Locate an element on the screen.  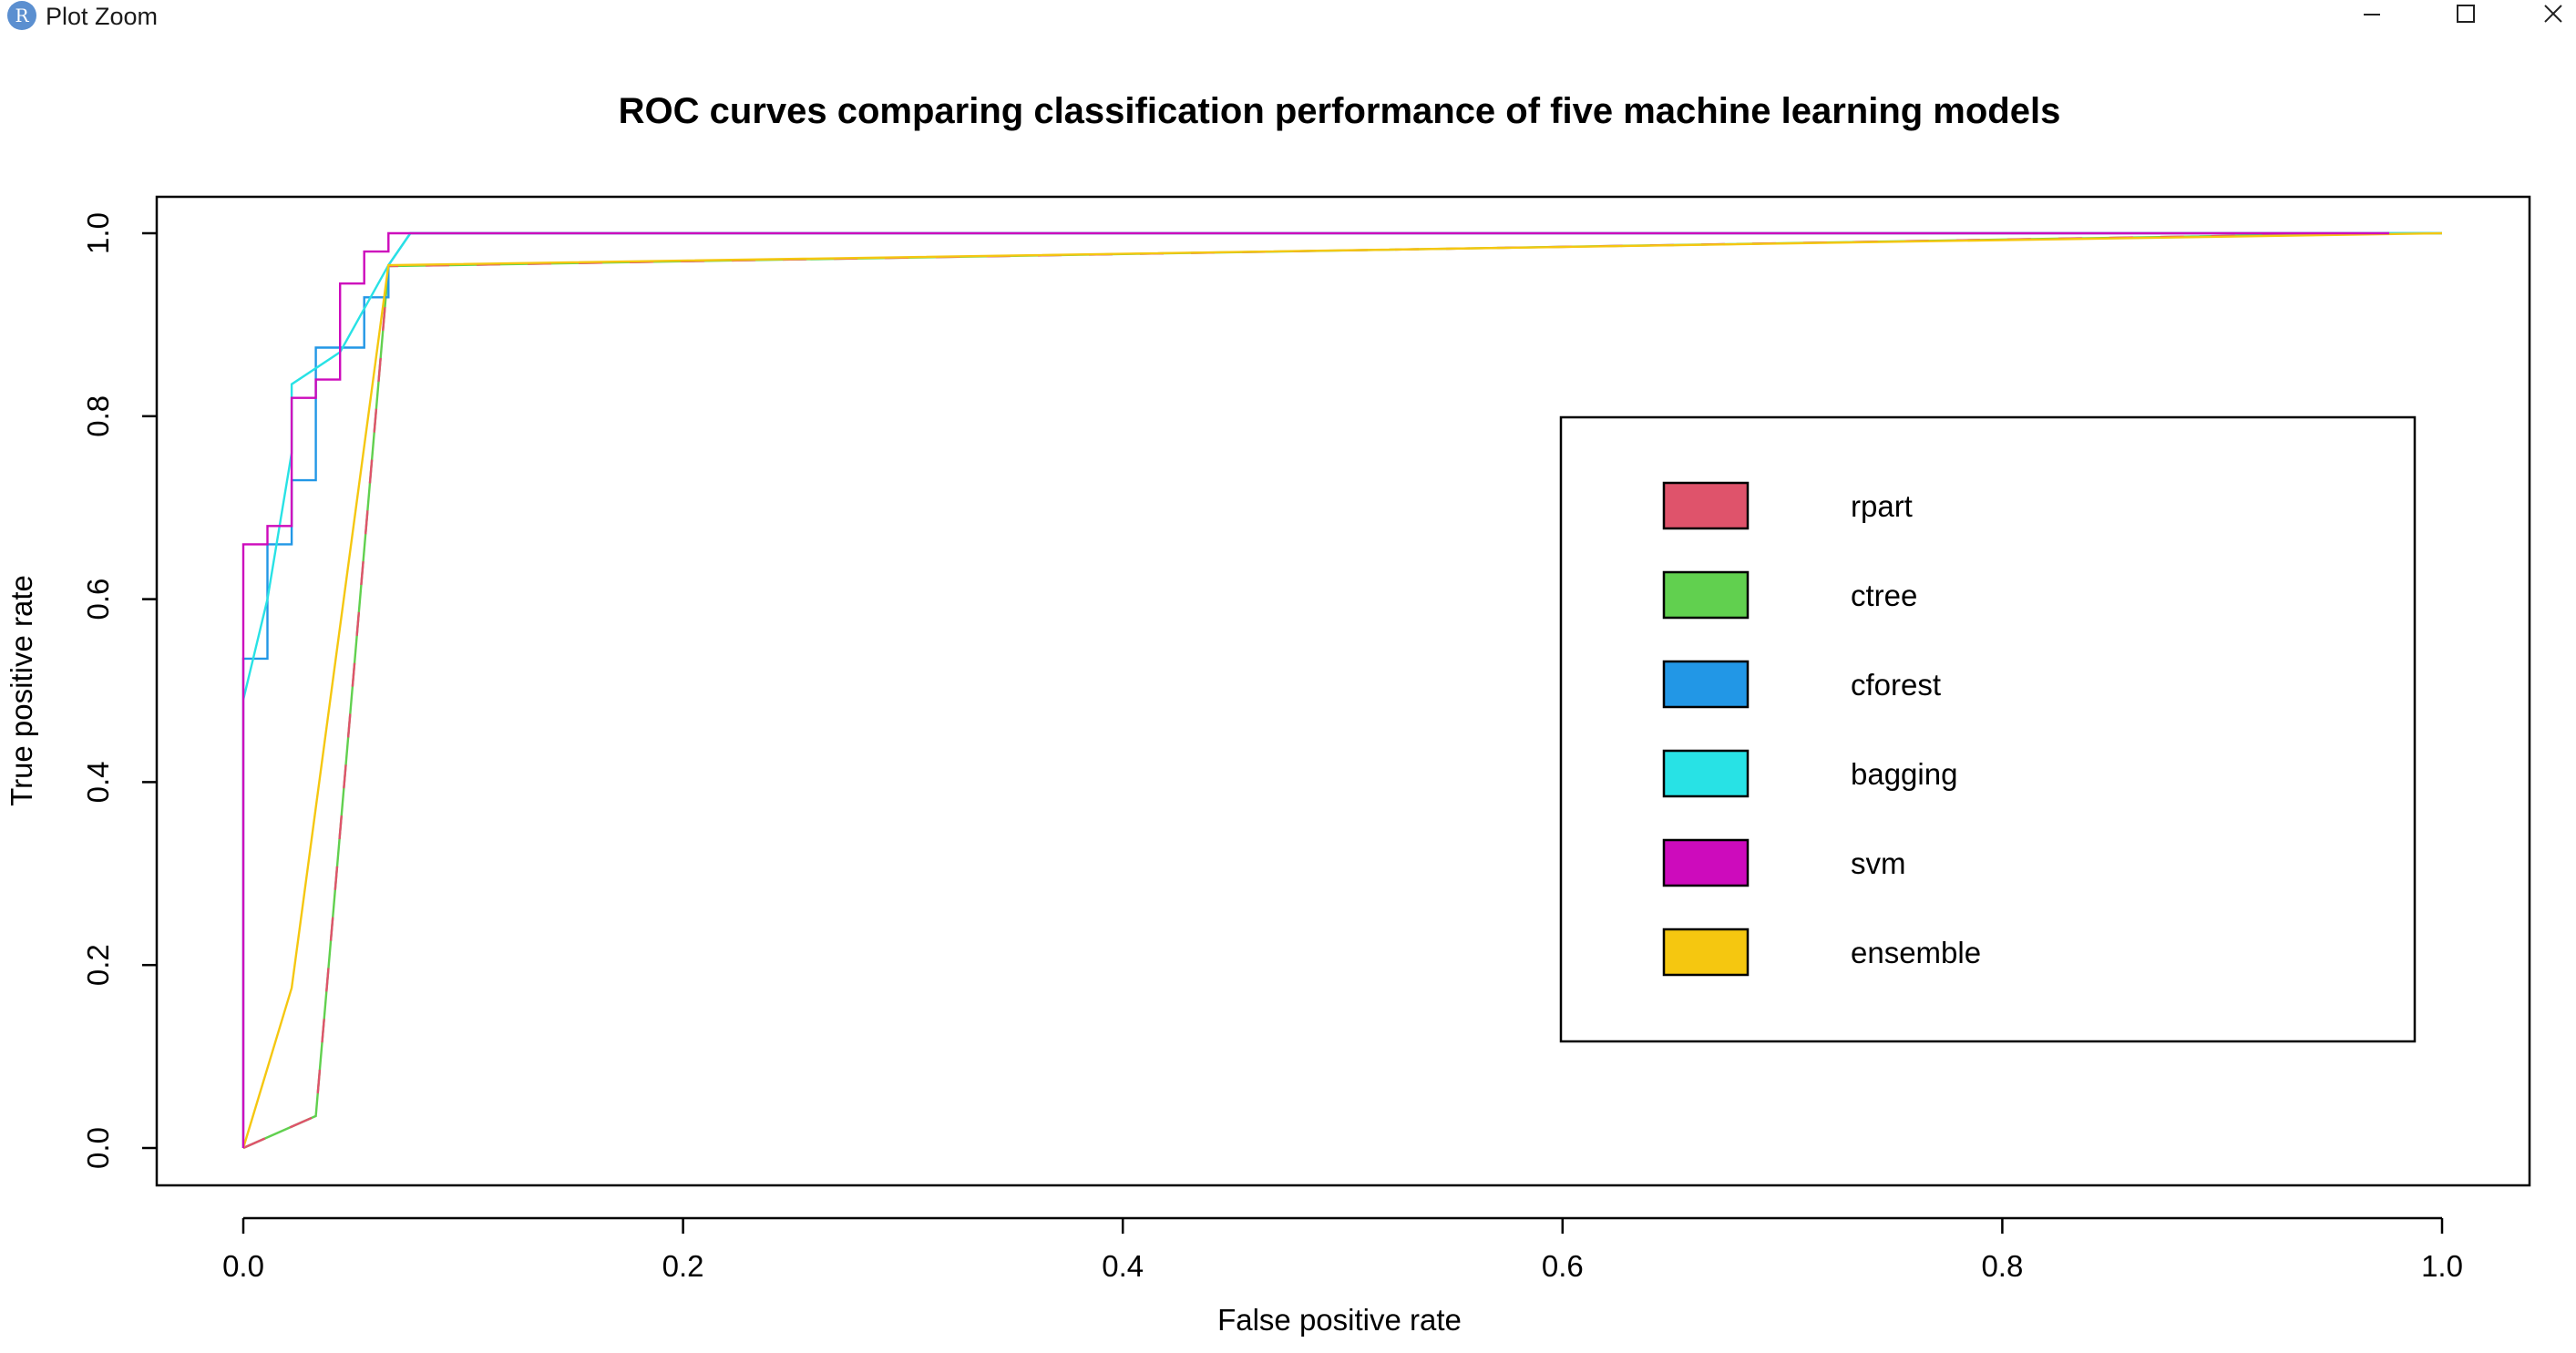
close-button is located at coordinates (2544, 16).